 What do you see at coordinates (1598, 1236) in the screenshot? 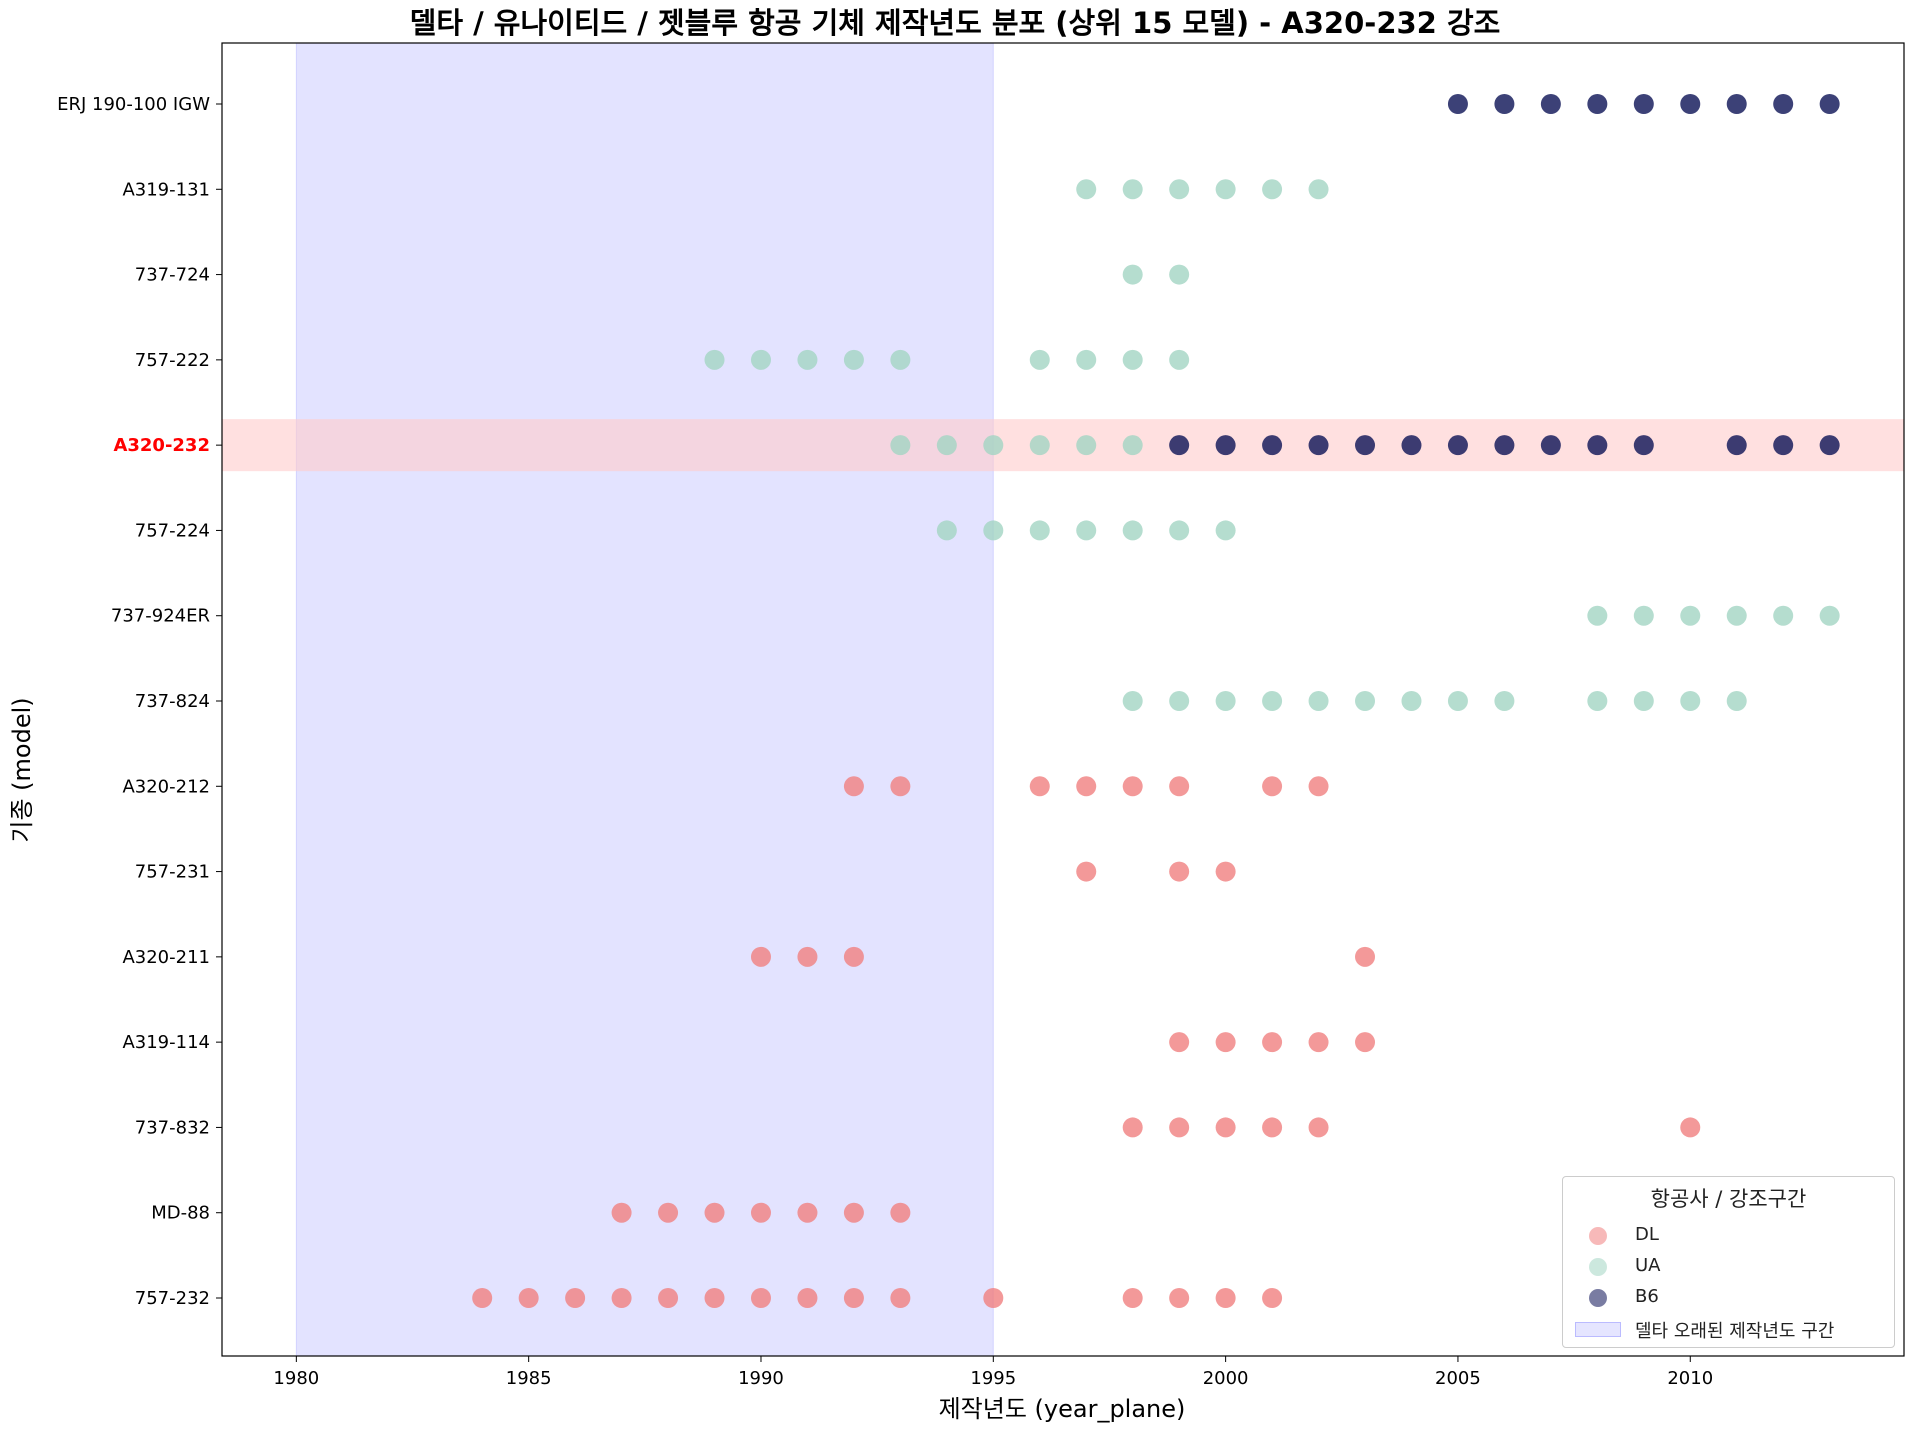
I see `legend-marker-dl` at bounding box center [1598, 1236].